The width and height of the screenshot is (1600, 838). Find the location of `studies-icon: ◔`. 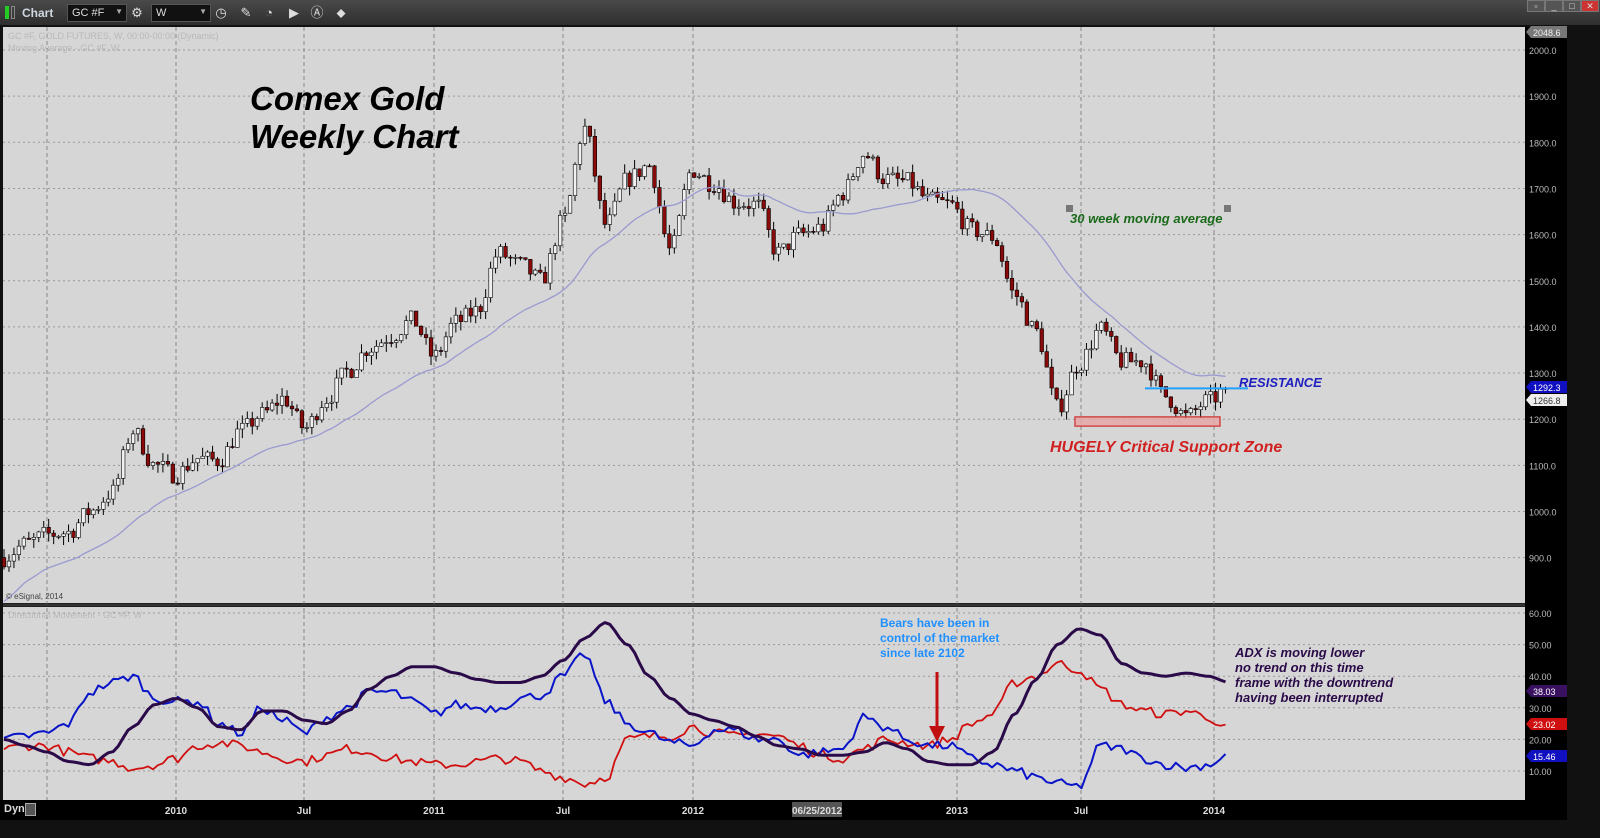

studies-icon: ◔ is located at coordinates (269, 12).